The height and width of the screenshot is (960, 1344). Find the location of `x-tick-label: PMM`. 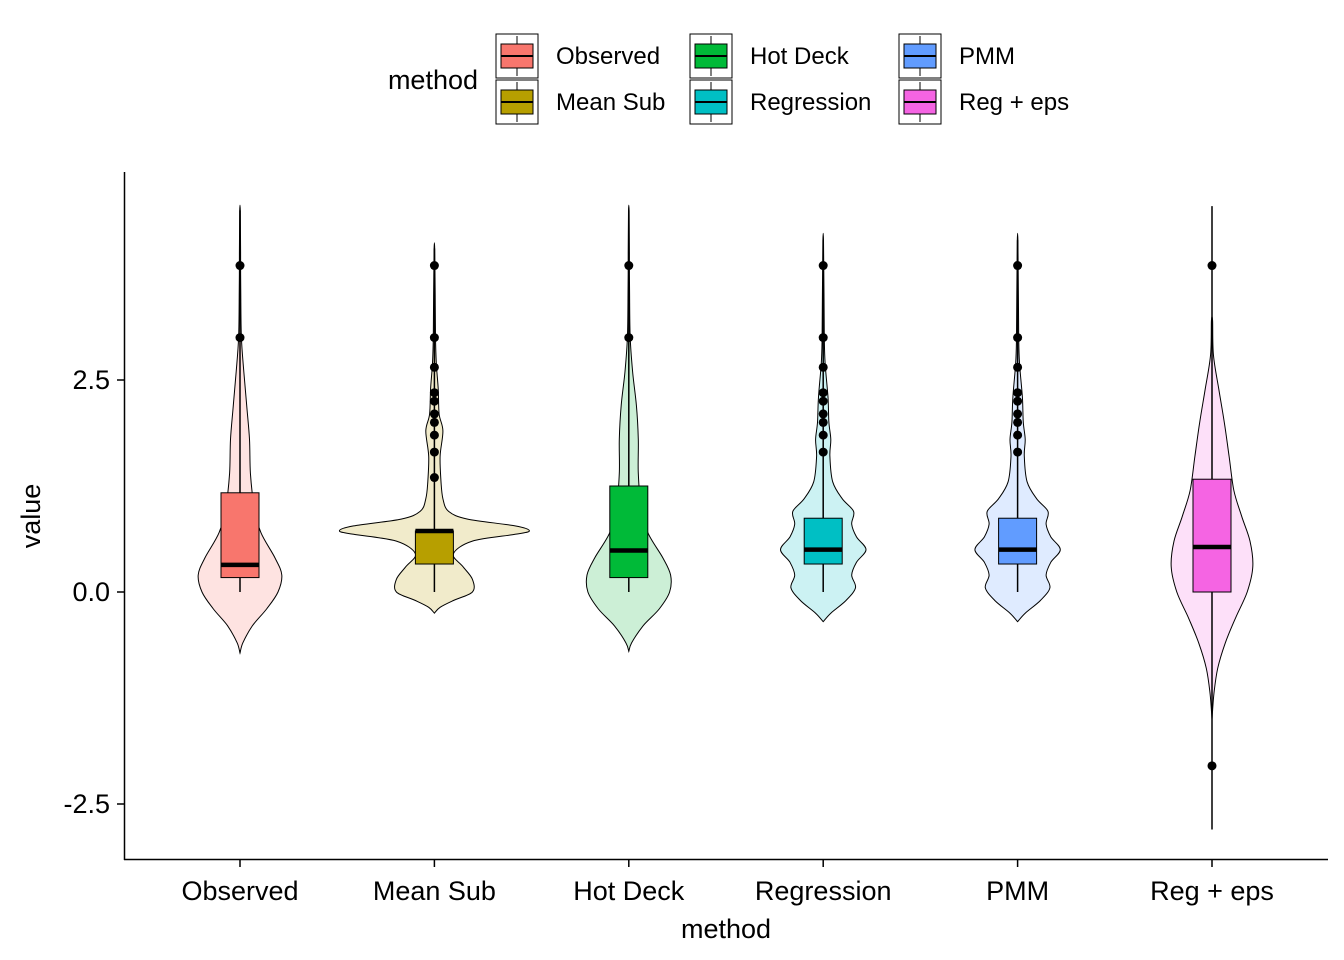

x-tick-label: PMM is located at coordinates (1017, 891).